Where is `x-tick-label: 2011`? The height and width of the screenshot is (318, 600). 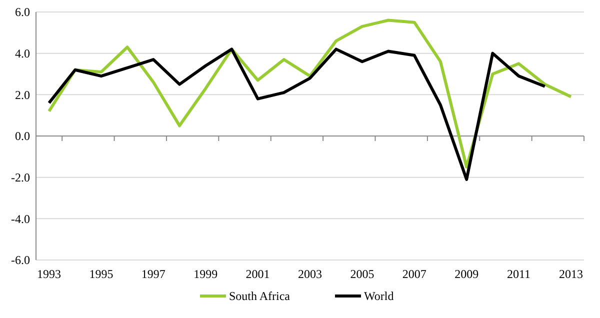 x-tick-label: 2011 is located at coordinates (518, 274).